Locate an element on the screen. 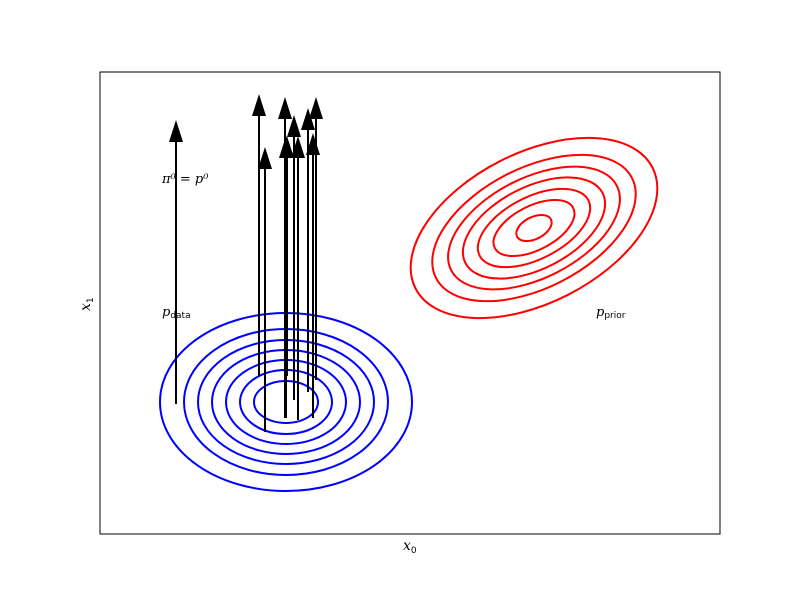 This screenshot has width=800, height=600. p-prior-label: pprior is located at coordinates (611, 313).